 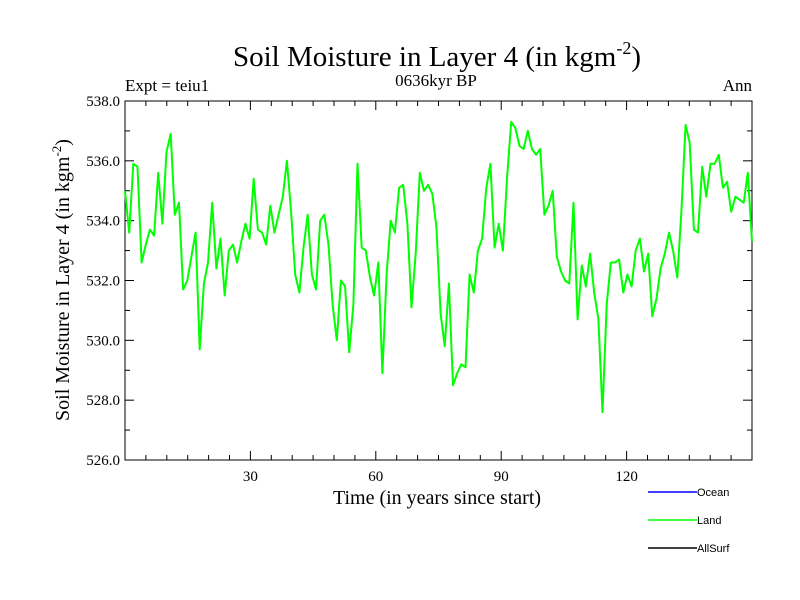 What do you see at coordinates (689, 521) in the screenshot?
I see `legend: Ocean Land AllSurf` at bounding box center [689, 521].